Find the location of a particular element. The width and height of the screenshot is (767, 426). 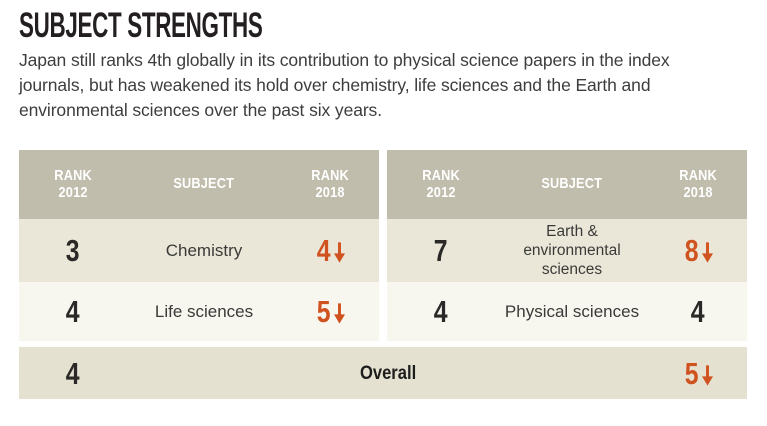

subject-label: Earth & environmental sciences is located at coordinates (572, 250).